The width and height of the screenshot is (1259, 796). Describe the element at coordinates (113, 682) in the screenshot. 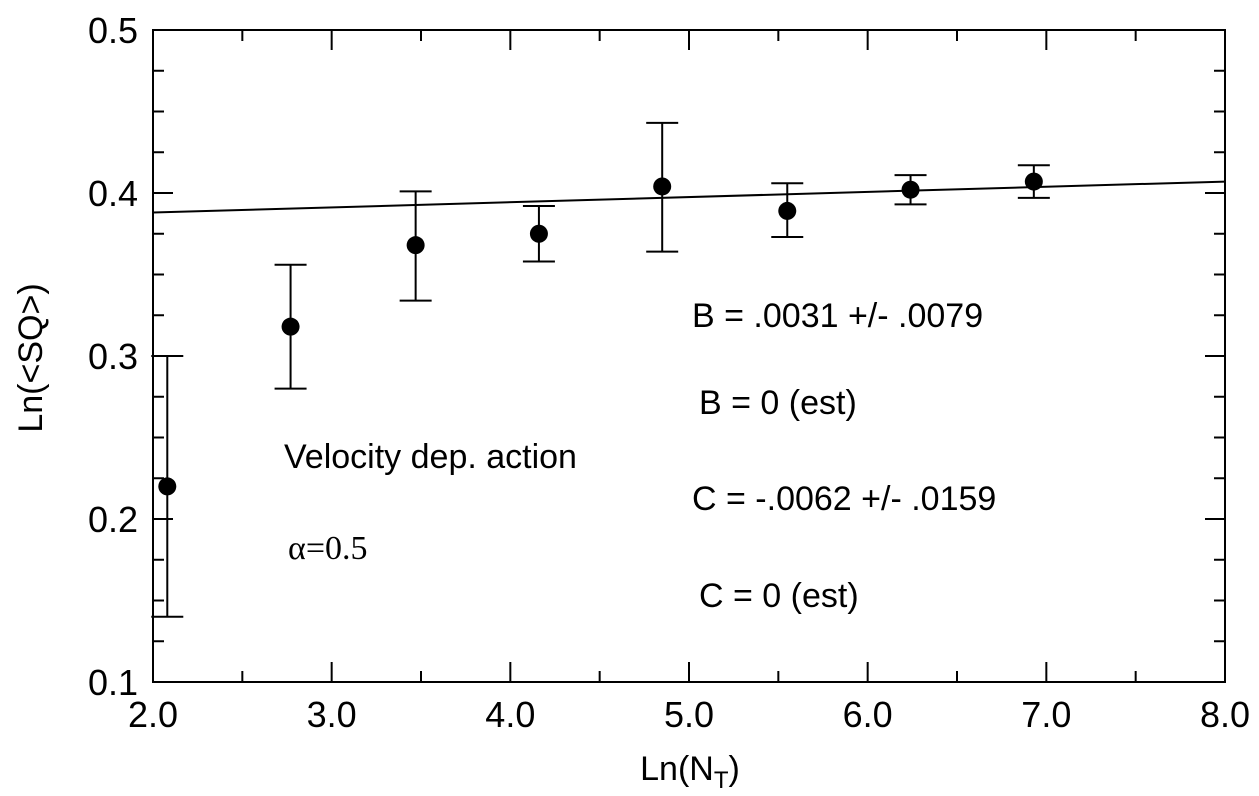

I see `y-tick-label: 0.1` at that location.